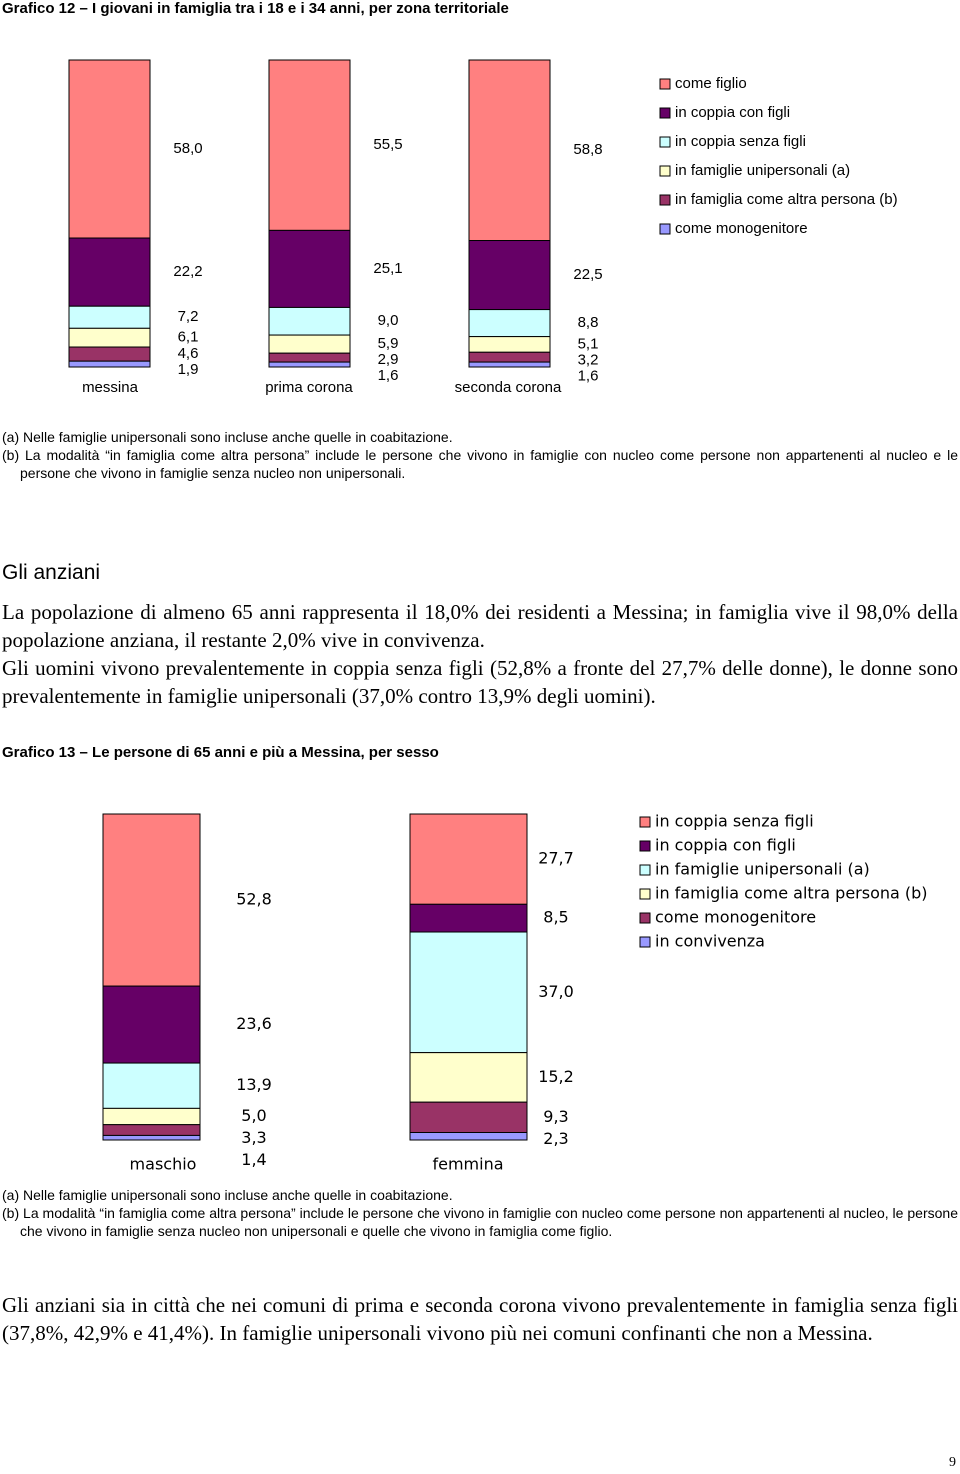  Describe the element at coordinates (556, 1076) in the screenshot. I see `value-label: 15,2` at that location.